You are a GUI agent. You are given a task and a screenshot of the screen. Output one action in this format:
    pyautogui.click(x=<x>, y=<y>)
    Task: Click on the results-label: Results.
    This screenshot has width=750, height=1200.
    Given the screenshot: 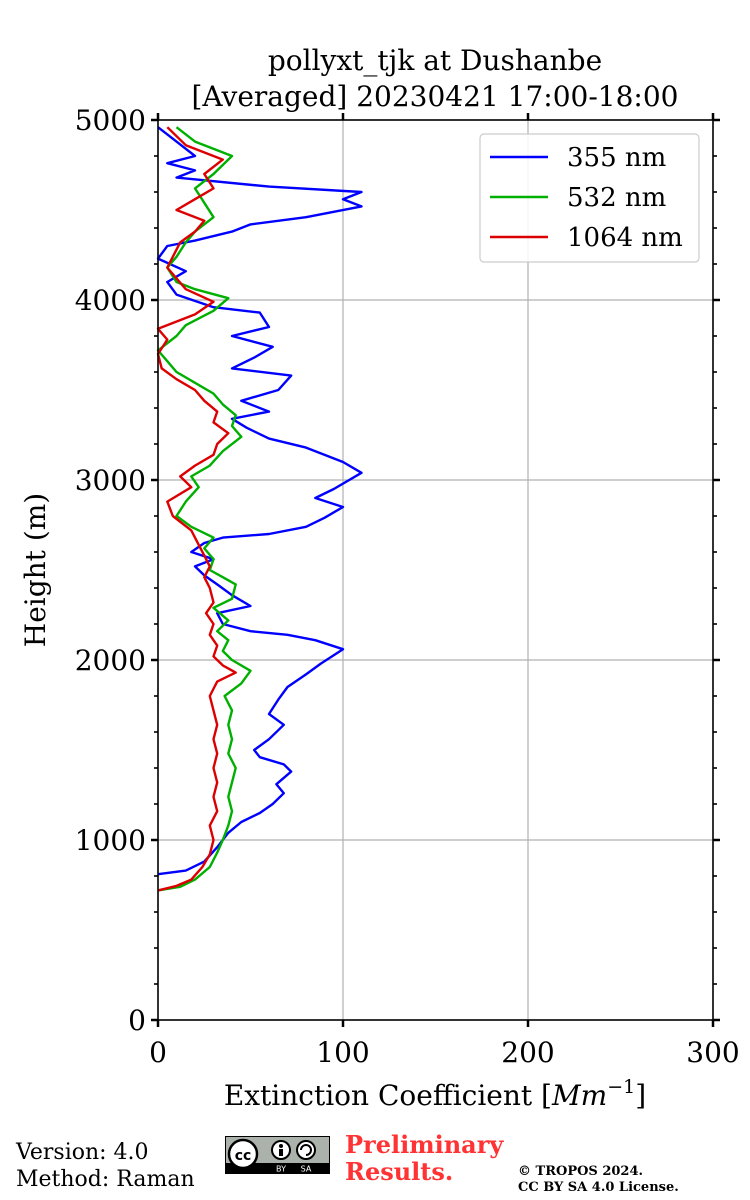 What is the action you would take?
    pyautogui.click(x=399, y=1171)
    